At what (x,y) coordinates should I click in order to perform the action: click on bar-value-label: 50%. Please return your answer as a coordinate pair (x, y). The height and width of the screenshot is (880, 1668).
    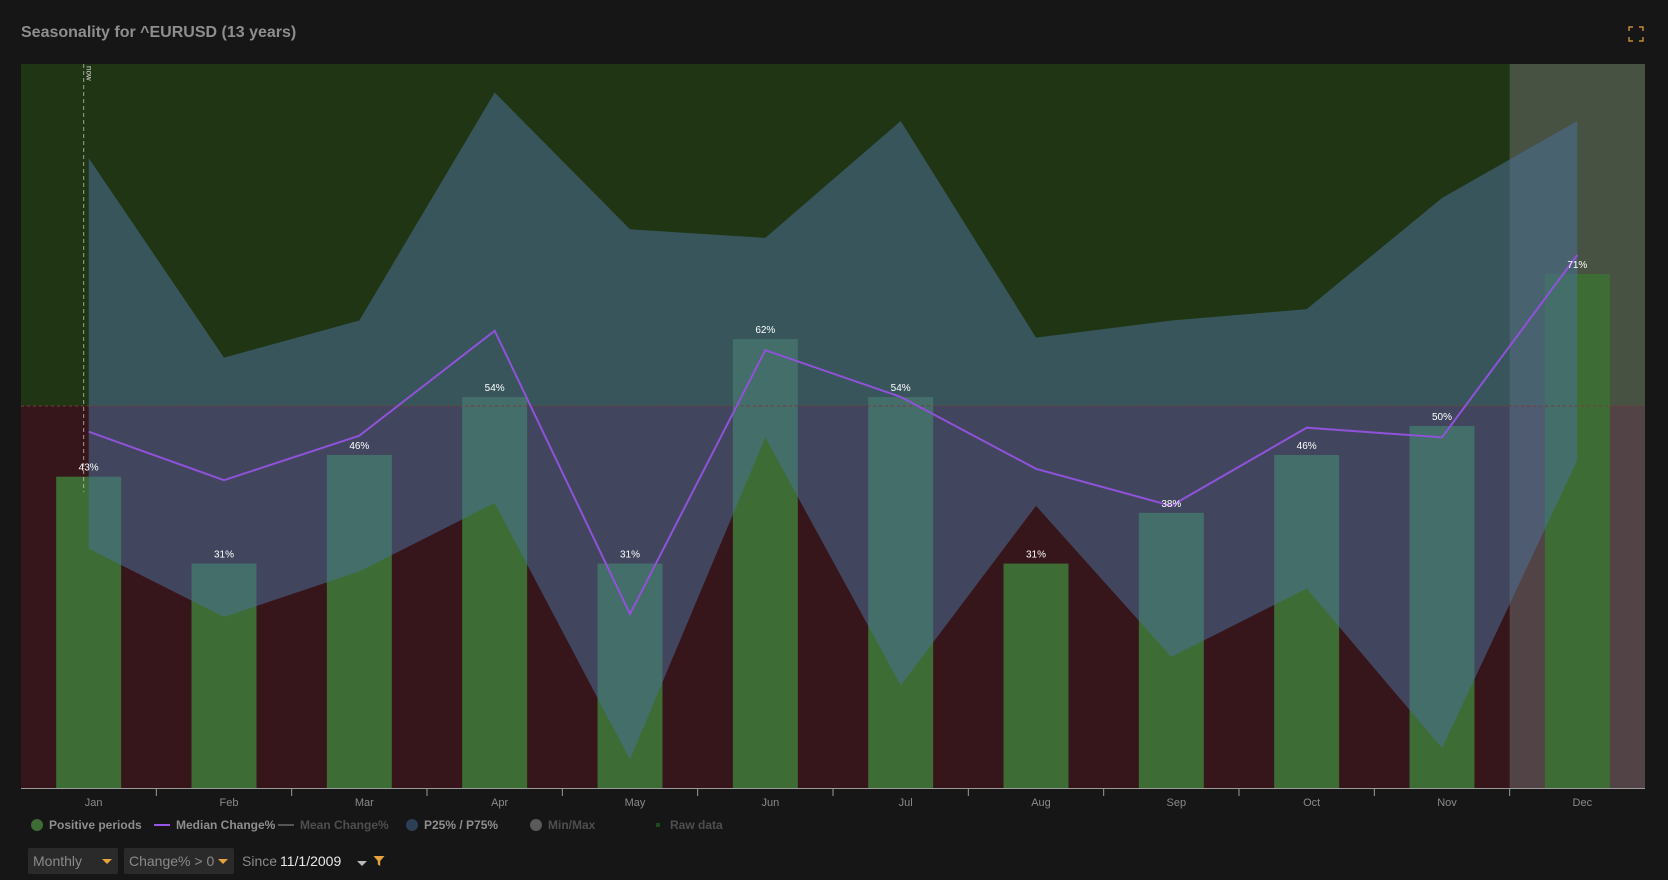
    Looking at the image, I should click on (1442, 417).